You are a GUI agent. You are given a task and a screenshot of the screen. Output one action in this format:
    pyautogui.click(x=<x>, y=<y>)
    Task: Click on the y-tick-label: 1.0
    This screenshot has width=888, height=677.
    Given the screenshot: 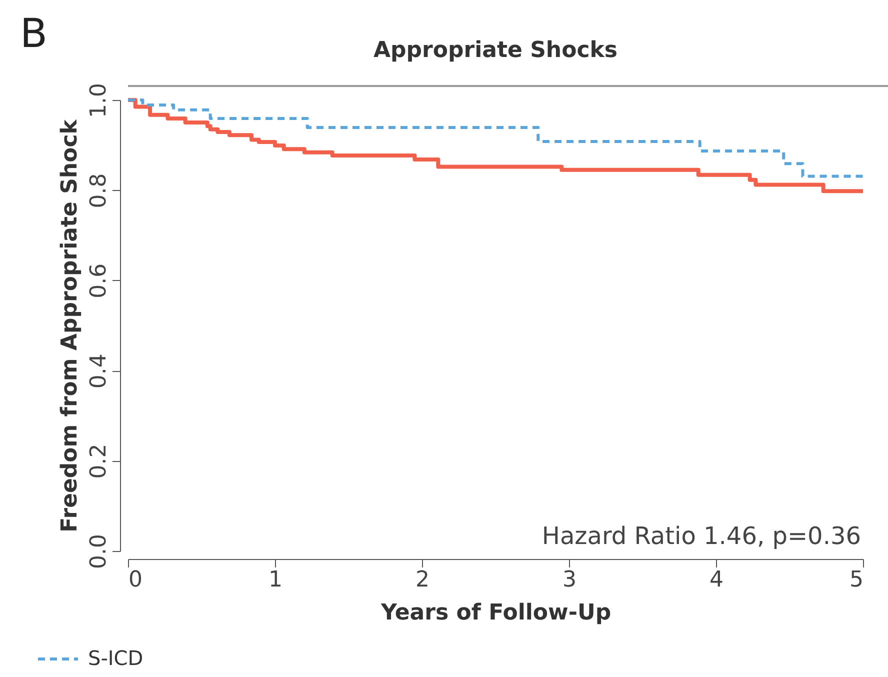 What is the action you would take?
    pyautogui.click(x=99, y=100)
    